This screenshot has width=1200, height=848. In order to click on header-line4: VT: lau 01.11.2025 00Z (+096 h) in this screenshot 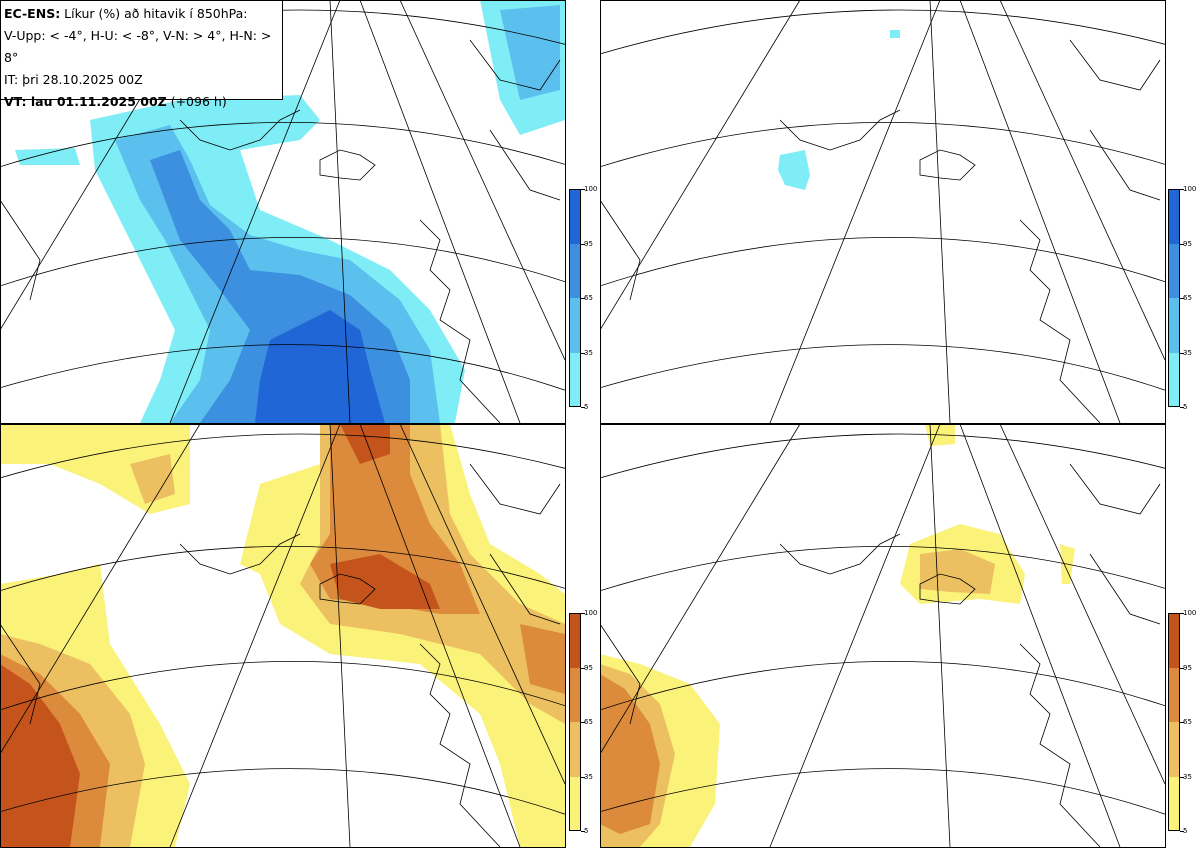, I will do `click(115, 101)`.